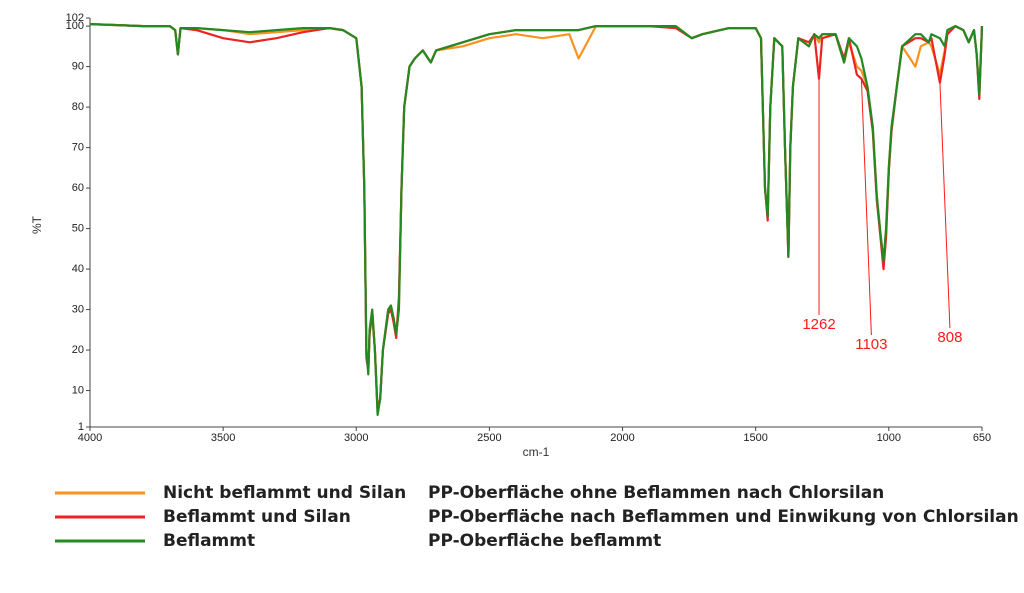  Describe the element at coordinates (949, 337) in the screenshot. I see `annotation: 808` at that location.